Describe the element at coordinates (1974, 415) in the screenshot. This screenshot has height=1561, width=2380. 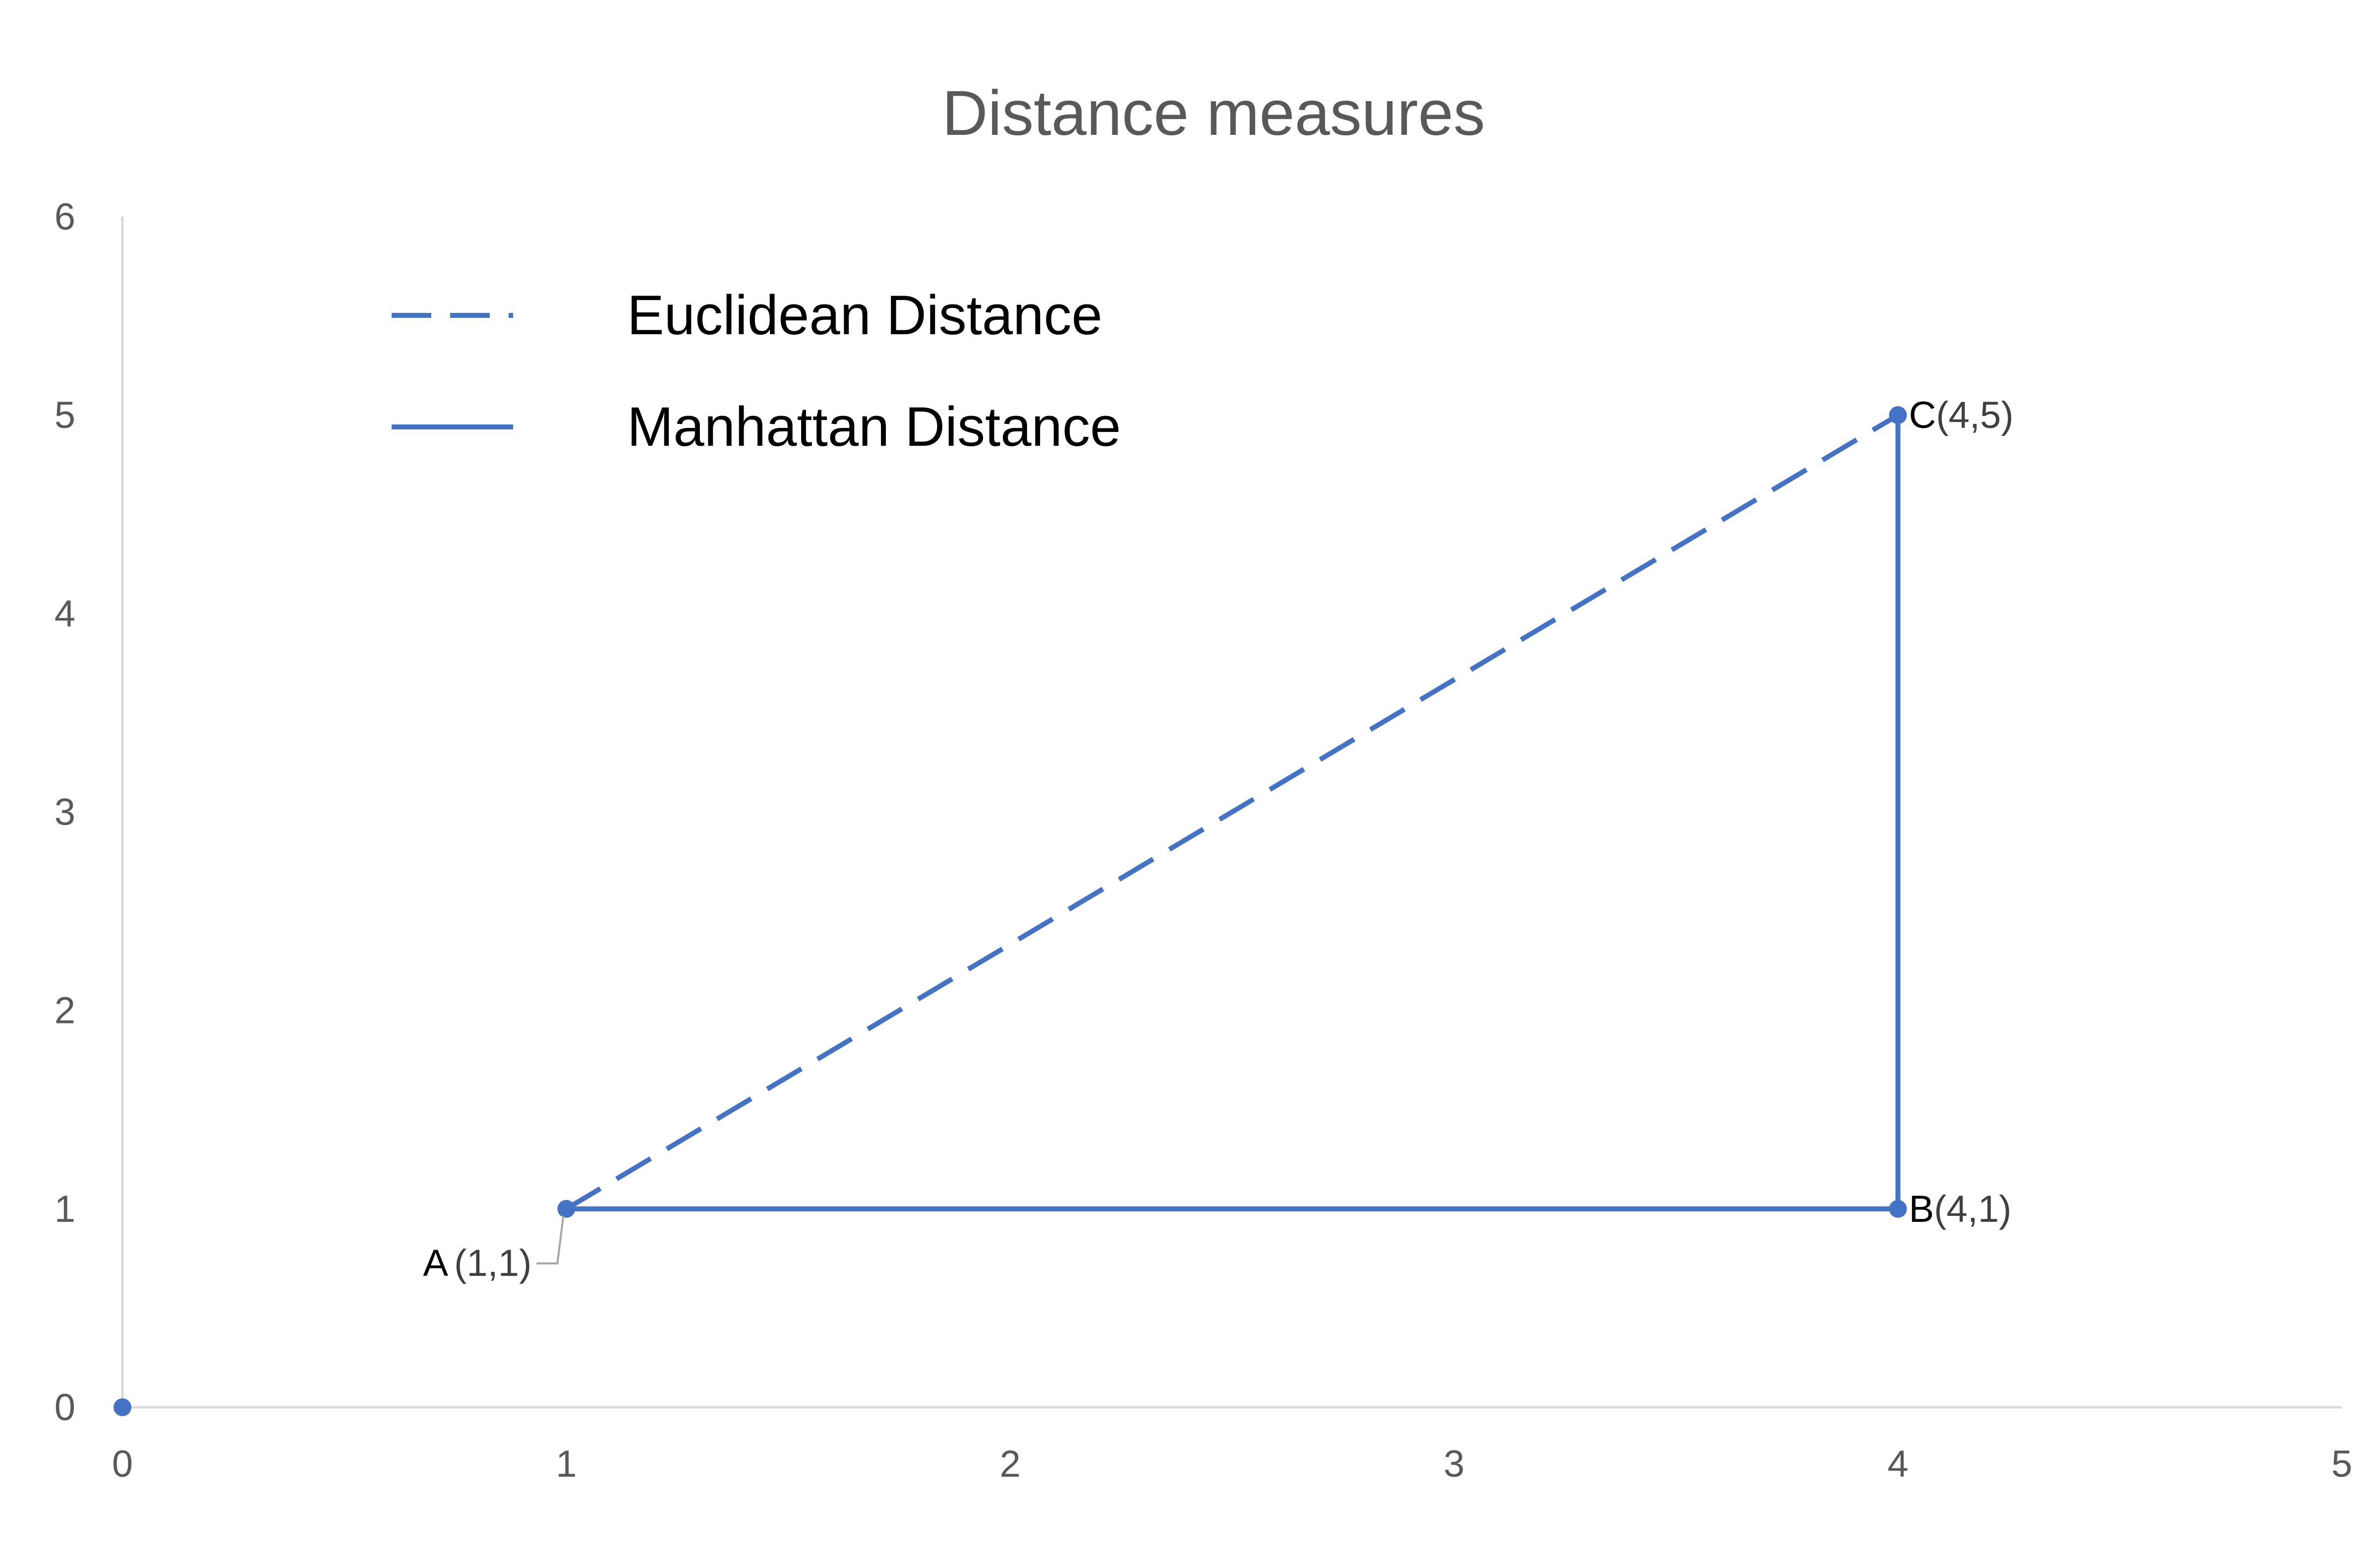
I see `point-label-coords: (4,5)` at that location.